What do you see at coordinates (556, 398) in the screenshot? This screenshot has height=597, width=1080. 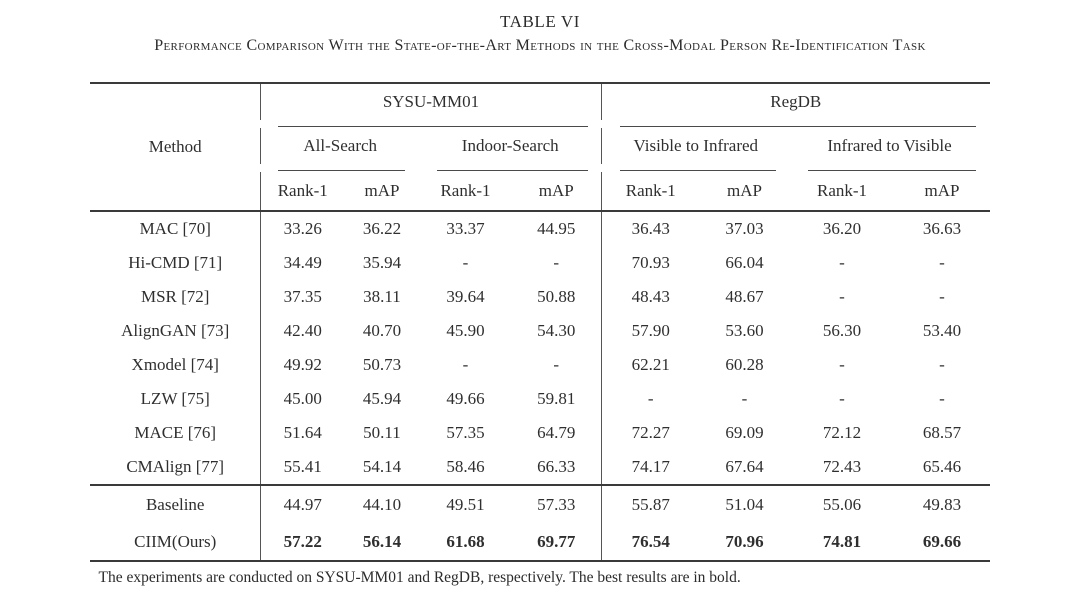 I see `value-cell: 59.81` at bounding box center [556, 398].